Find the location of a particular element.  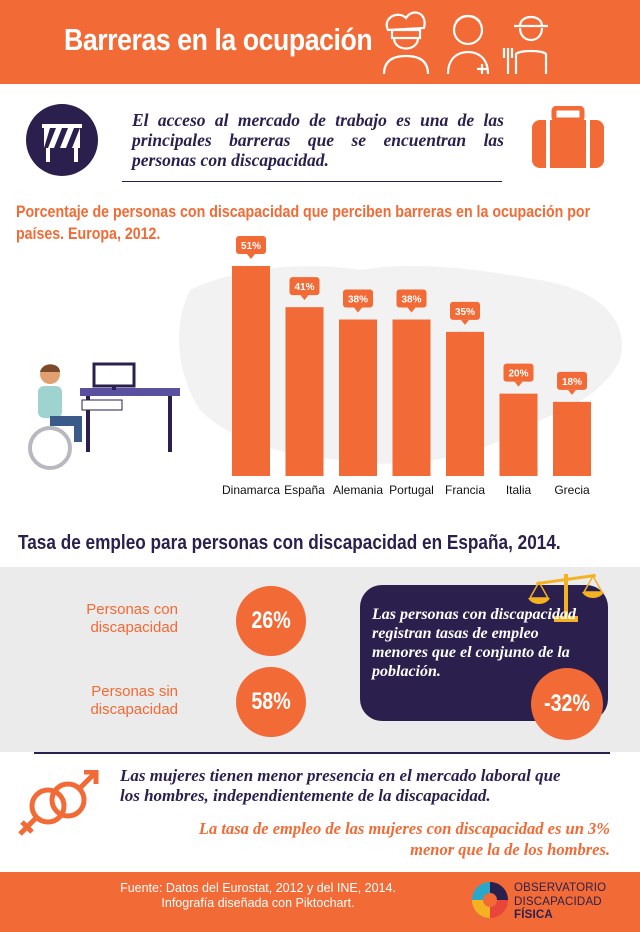

data-label: 41% is located at coordinates (304, 287).